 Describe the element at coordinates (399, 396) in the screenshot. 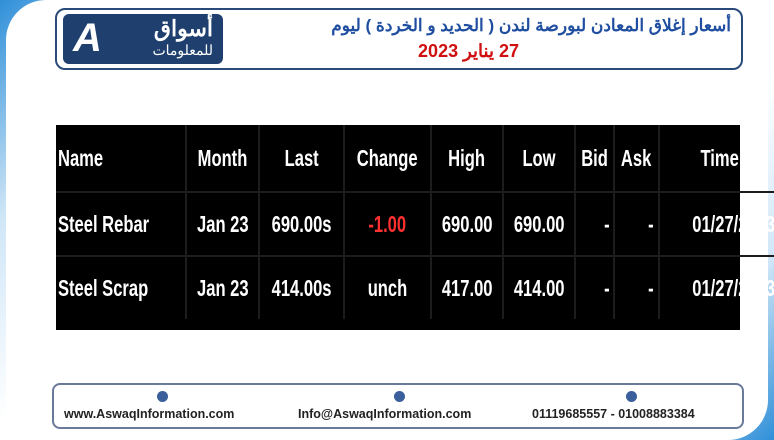

I see `mail-icon` at that location.